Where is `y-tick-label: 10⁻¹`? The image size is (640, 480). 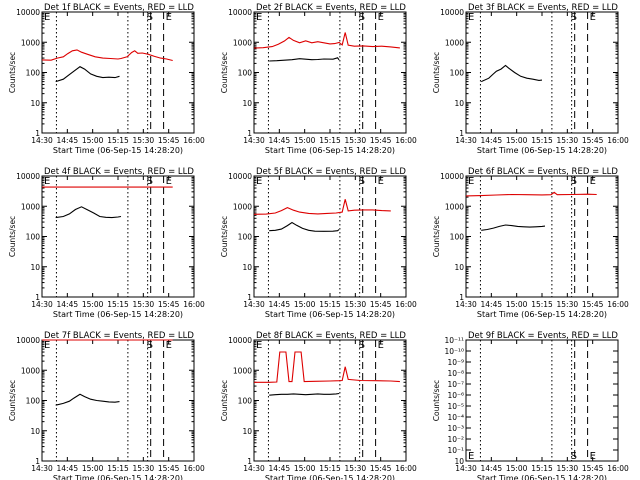
y-tick-label: 10⁻¹ is located at coordinates (455, 450).